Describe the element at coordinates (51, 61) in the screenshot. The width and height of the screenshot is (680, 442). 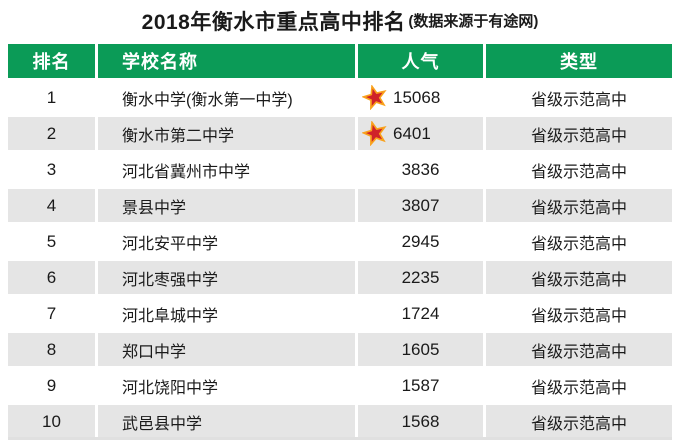
I see `header-rank: 排名` at that location.